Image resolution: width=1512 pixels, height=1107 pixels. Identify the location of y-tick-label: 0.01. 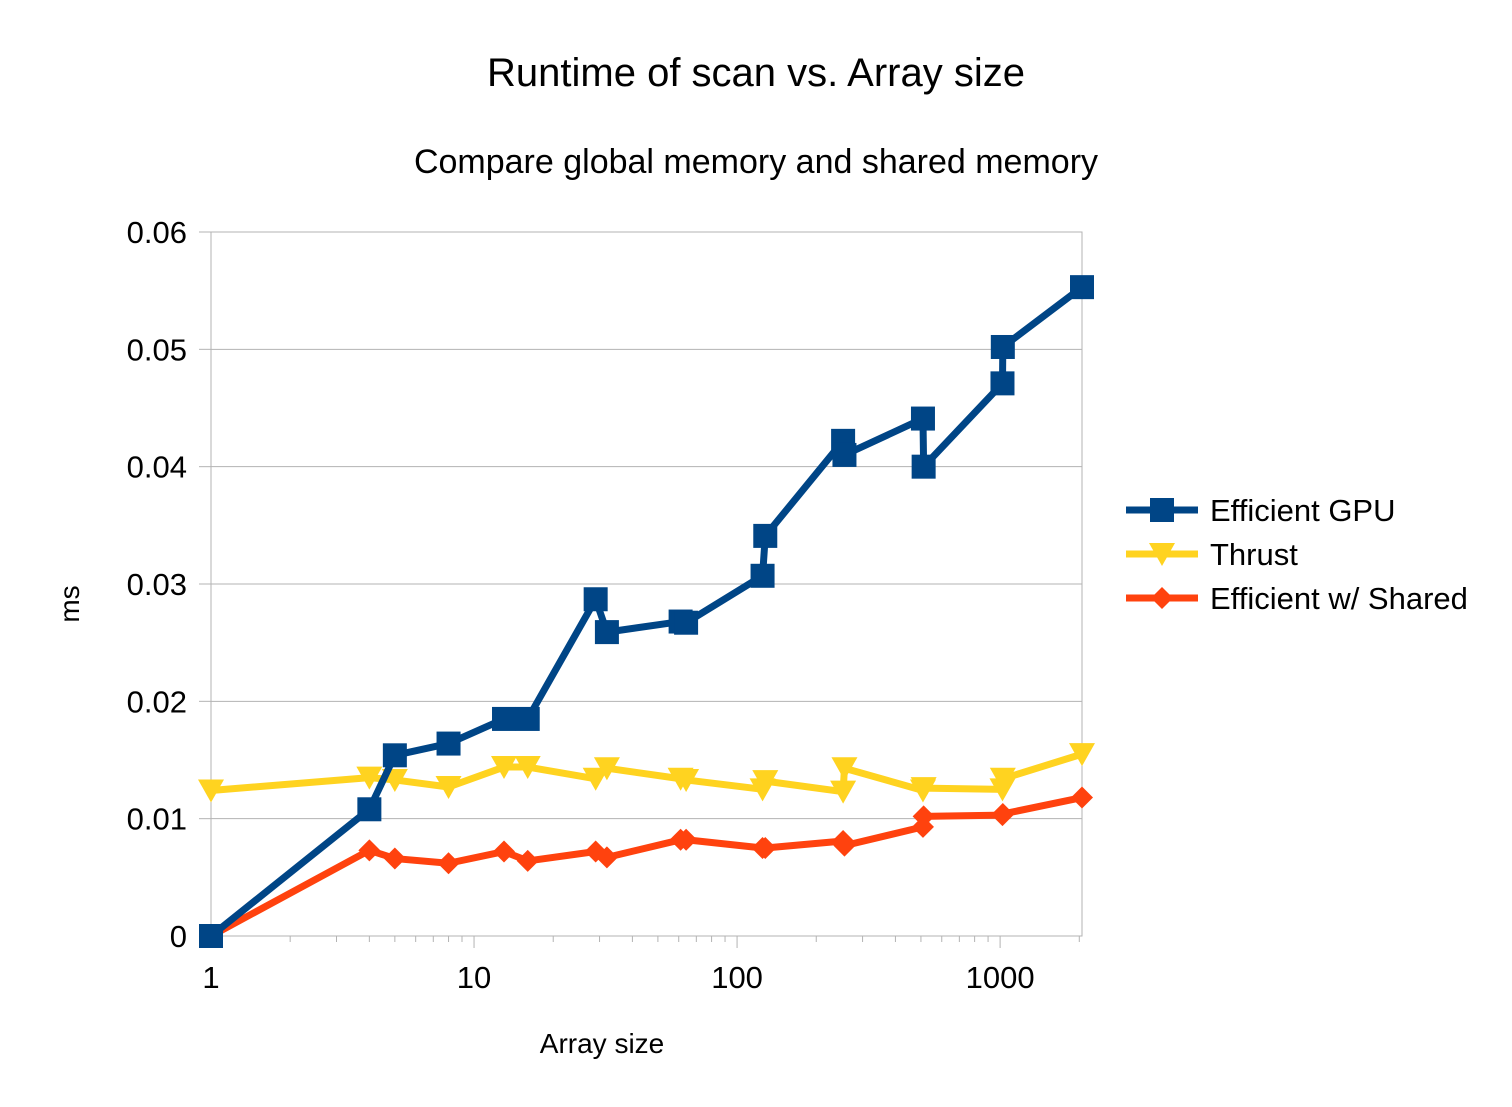
(157, 819).